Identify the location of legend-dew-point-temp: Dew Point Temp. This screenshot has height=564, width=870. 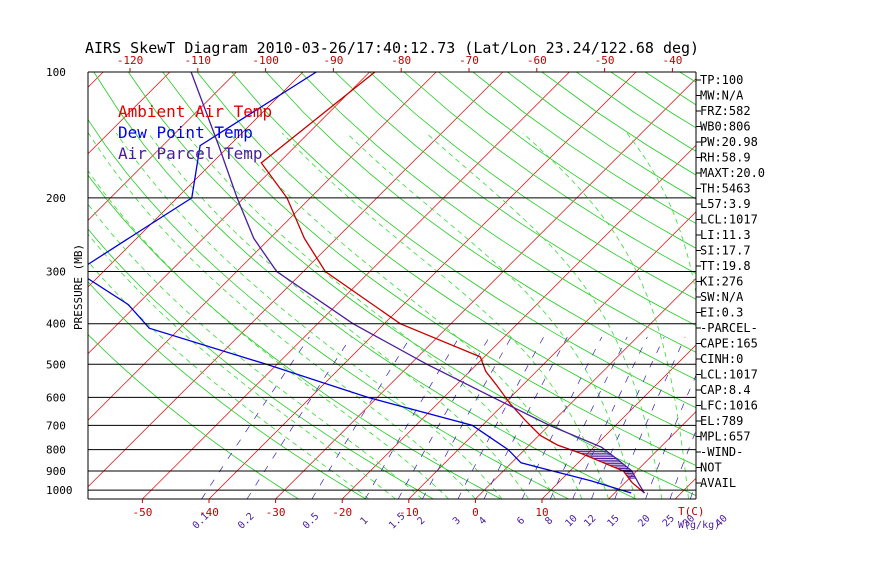
(185, 132).